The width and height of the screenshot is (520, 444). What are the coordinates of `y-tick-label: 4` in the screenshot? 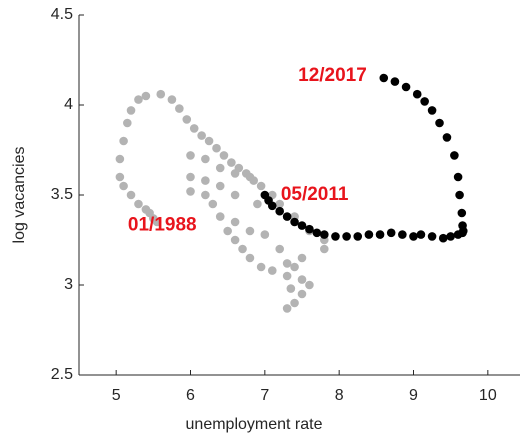 It's located at (68, 104).